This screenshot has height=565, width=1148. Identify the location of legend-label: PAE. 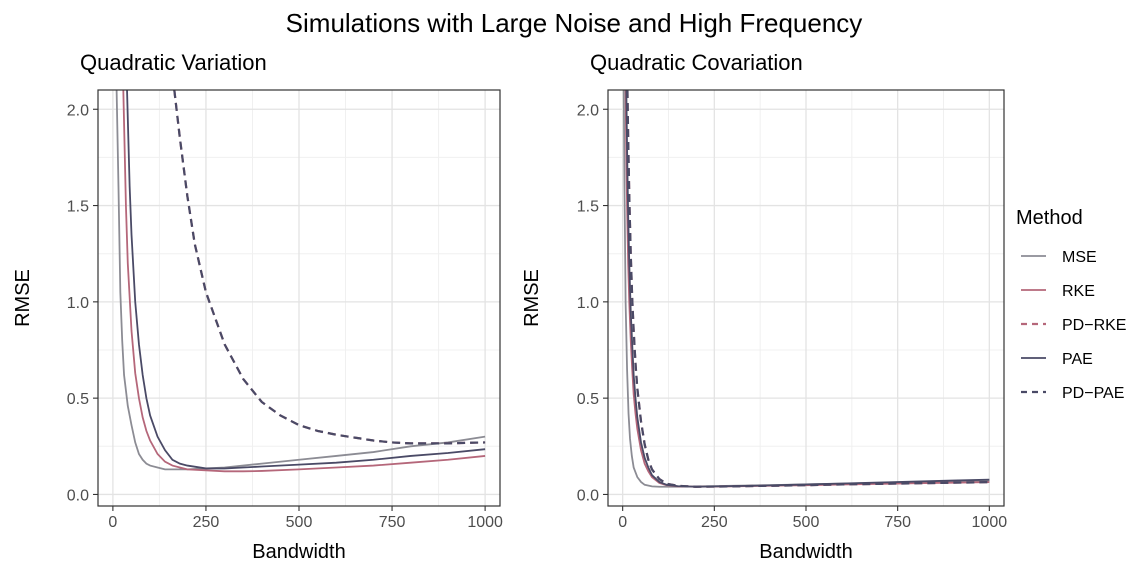
(1077, 359).